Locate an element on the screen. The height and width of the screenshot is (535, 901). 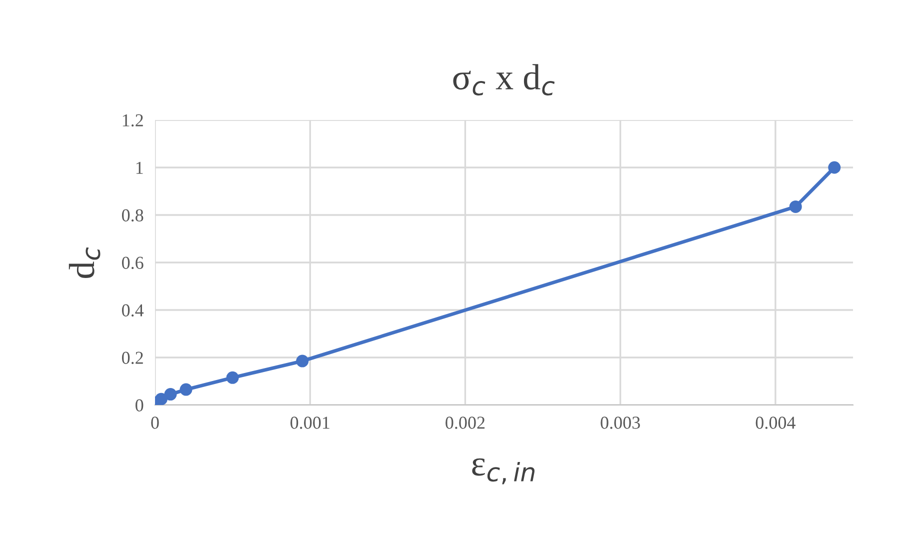
y-tick-label: 0.6 is located at coordinates (133, 263).